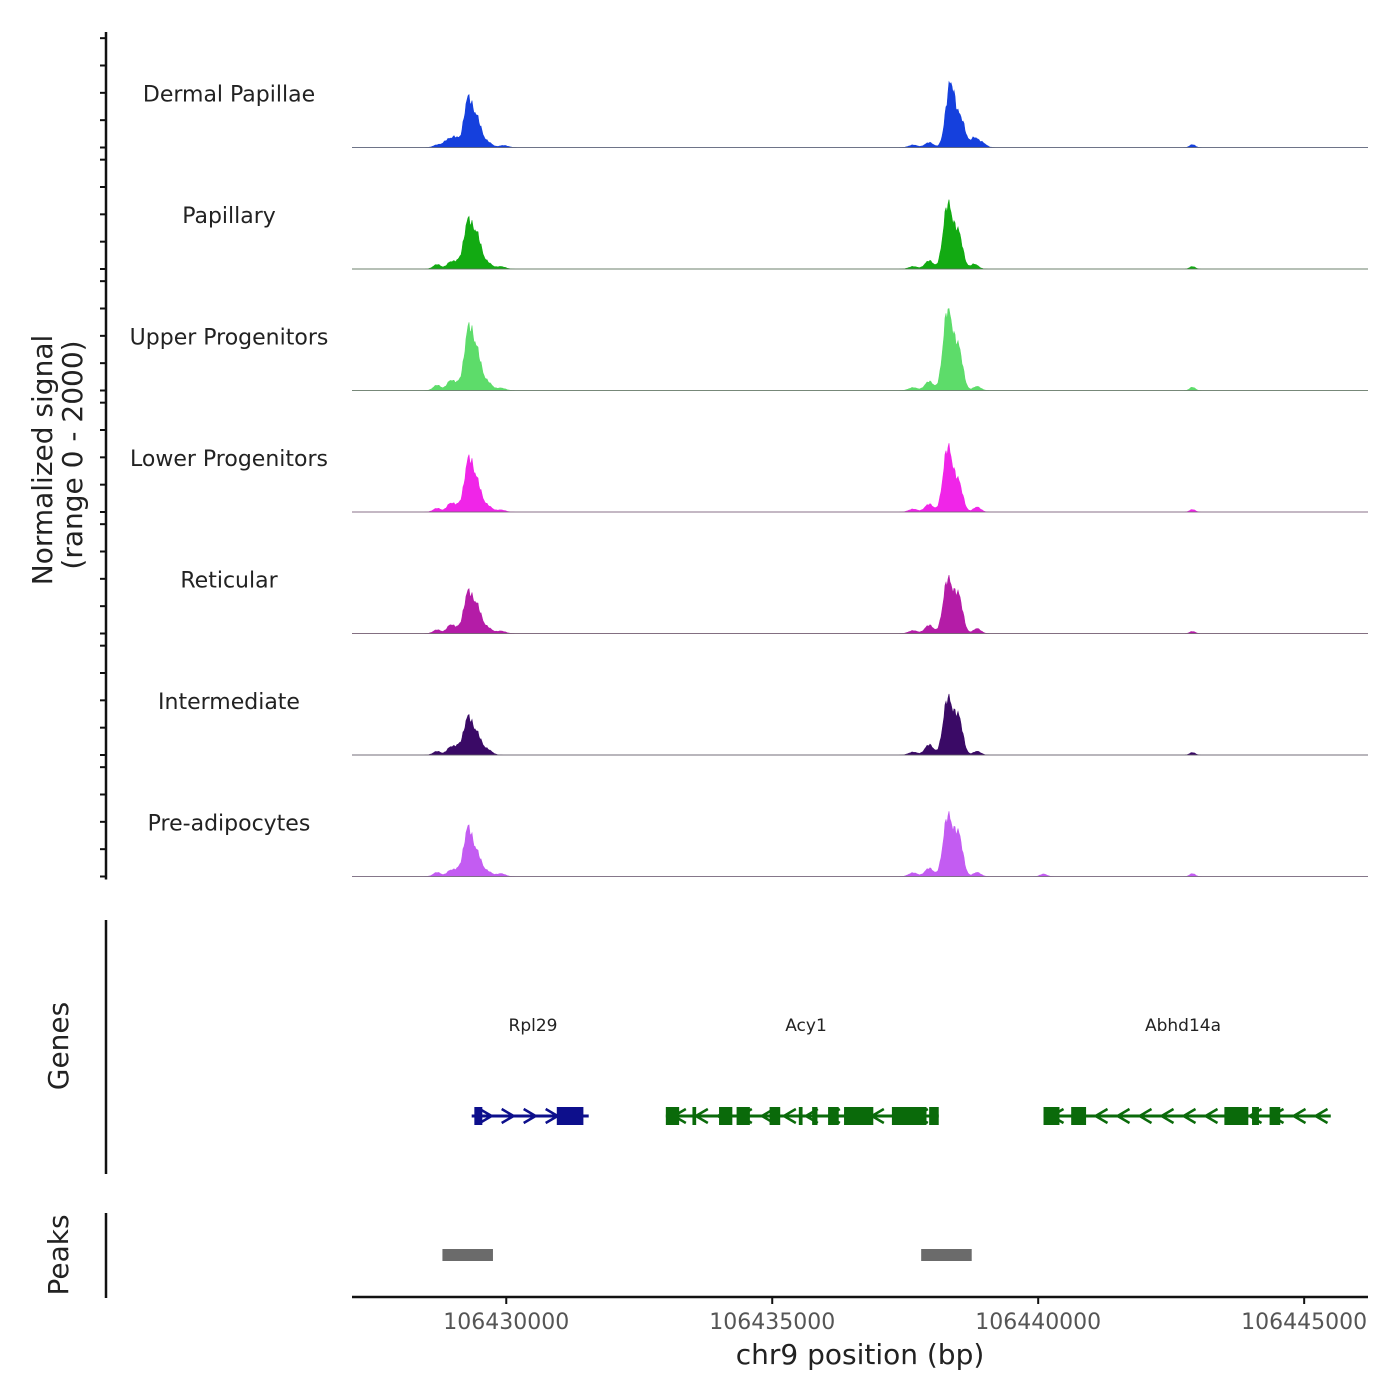 The height and width of the screenshot is (1400, 1400). I want to click on track-label: Papillary, so click(229, 216).